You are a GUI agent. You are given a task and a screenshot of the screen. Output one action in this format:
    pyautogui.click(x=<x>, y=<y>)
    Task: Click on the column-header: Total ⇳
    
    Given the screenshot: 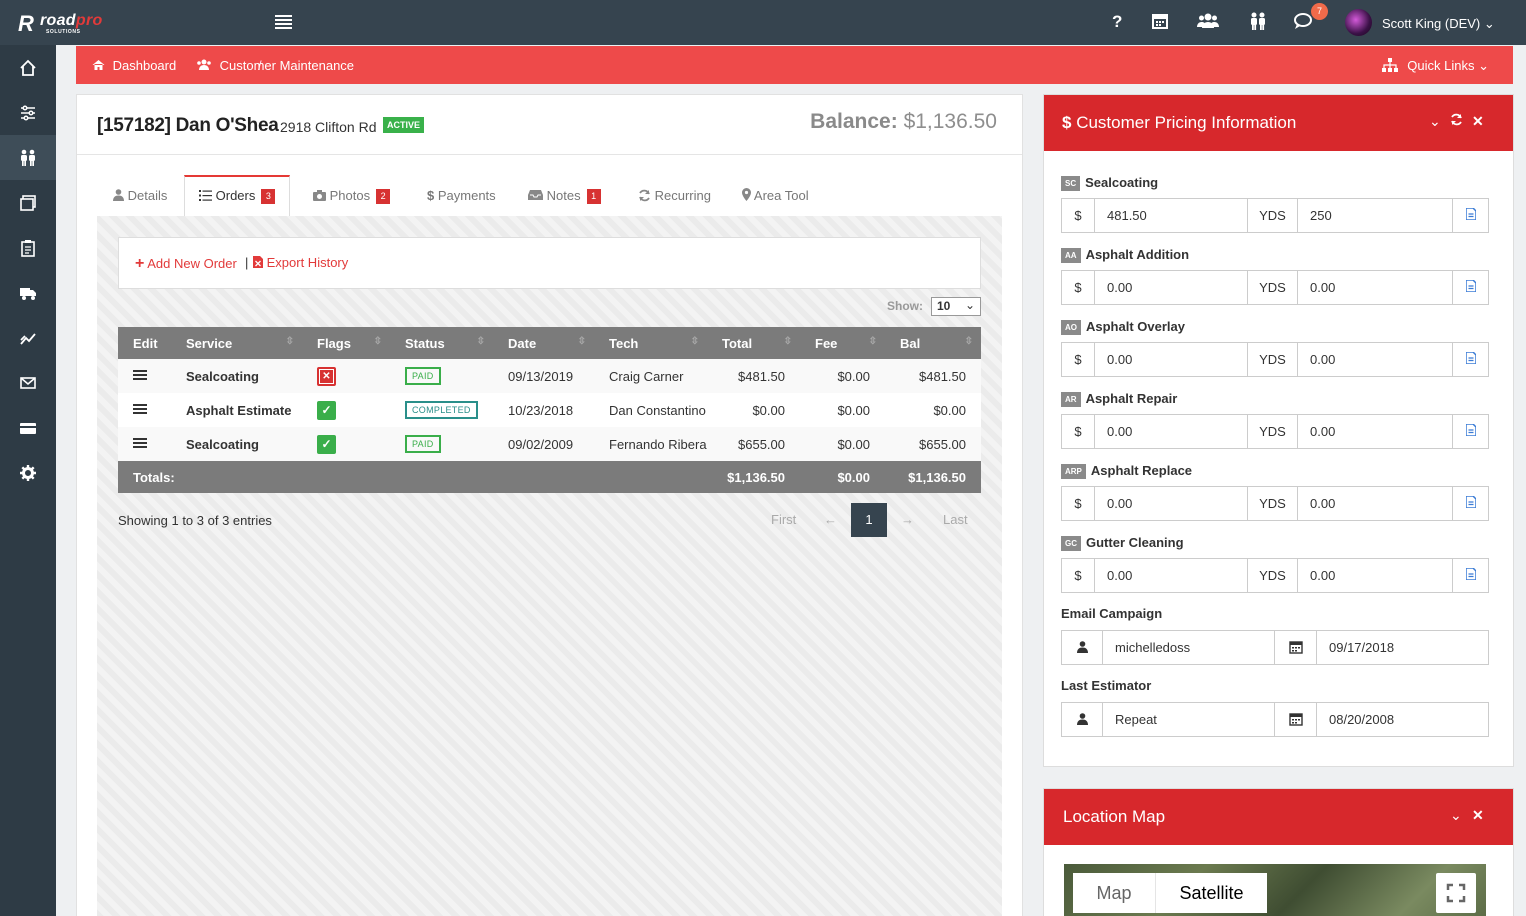 What is the action you would take?
    pyautogui.click(x=753, y=343)
    